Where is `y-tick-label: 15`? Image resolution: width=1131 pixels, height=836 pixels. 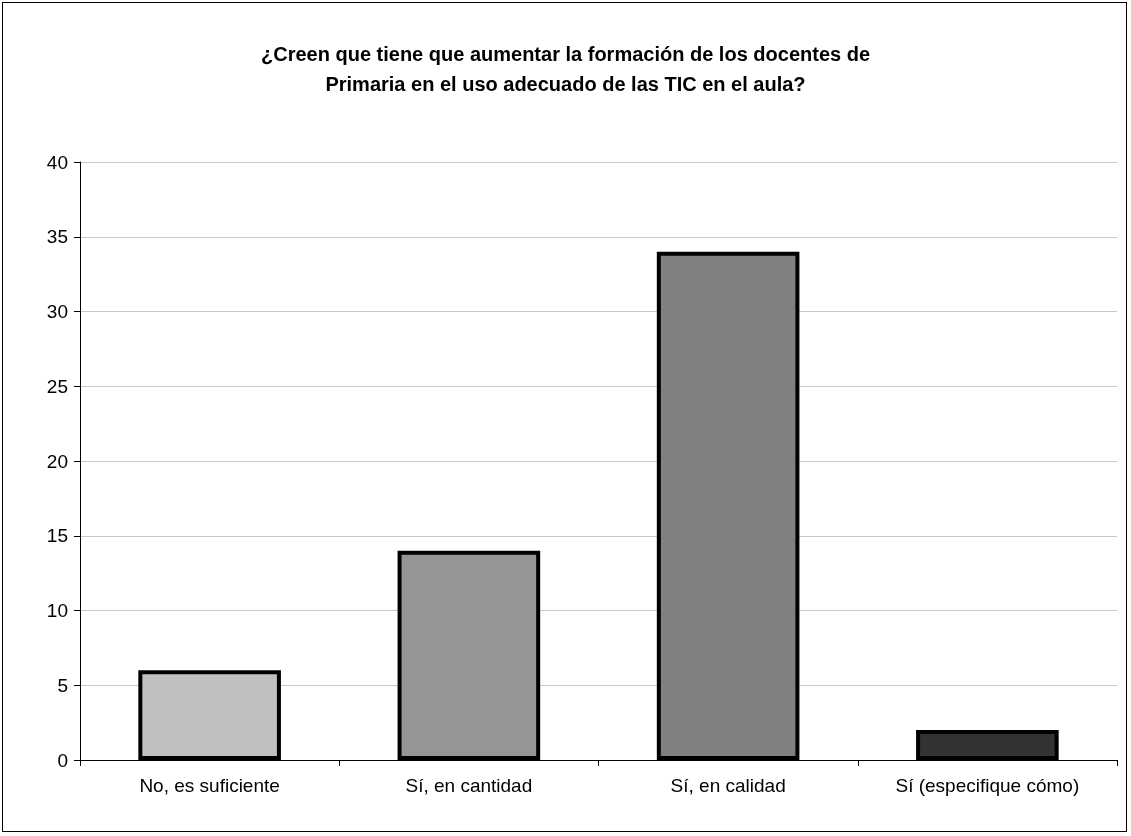 y-tick-label: 15 is located at coordinates (57, 536).